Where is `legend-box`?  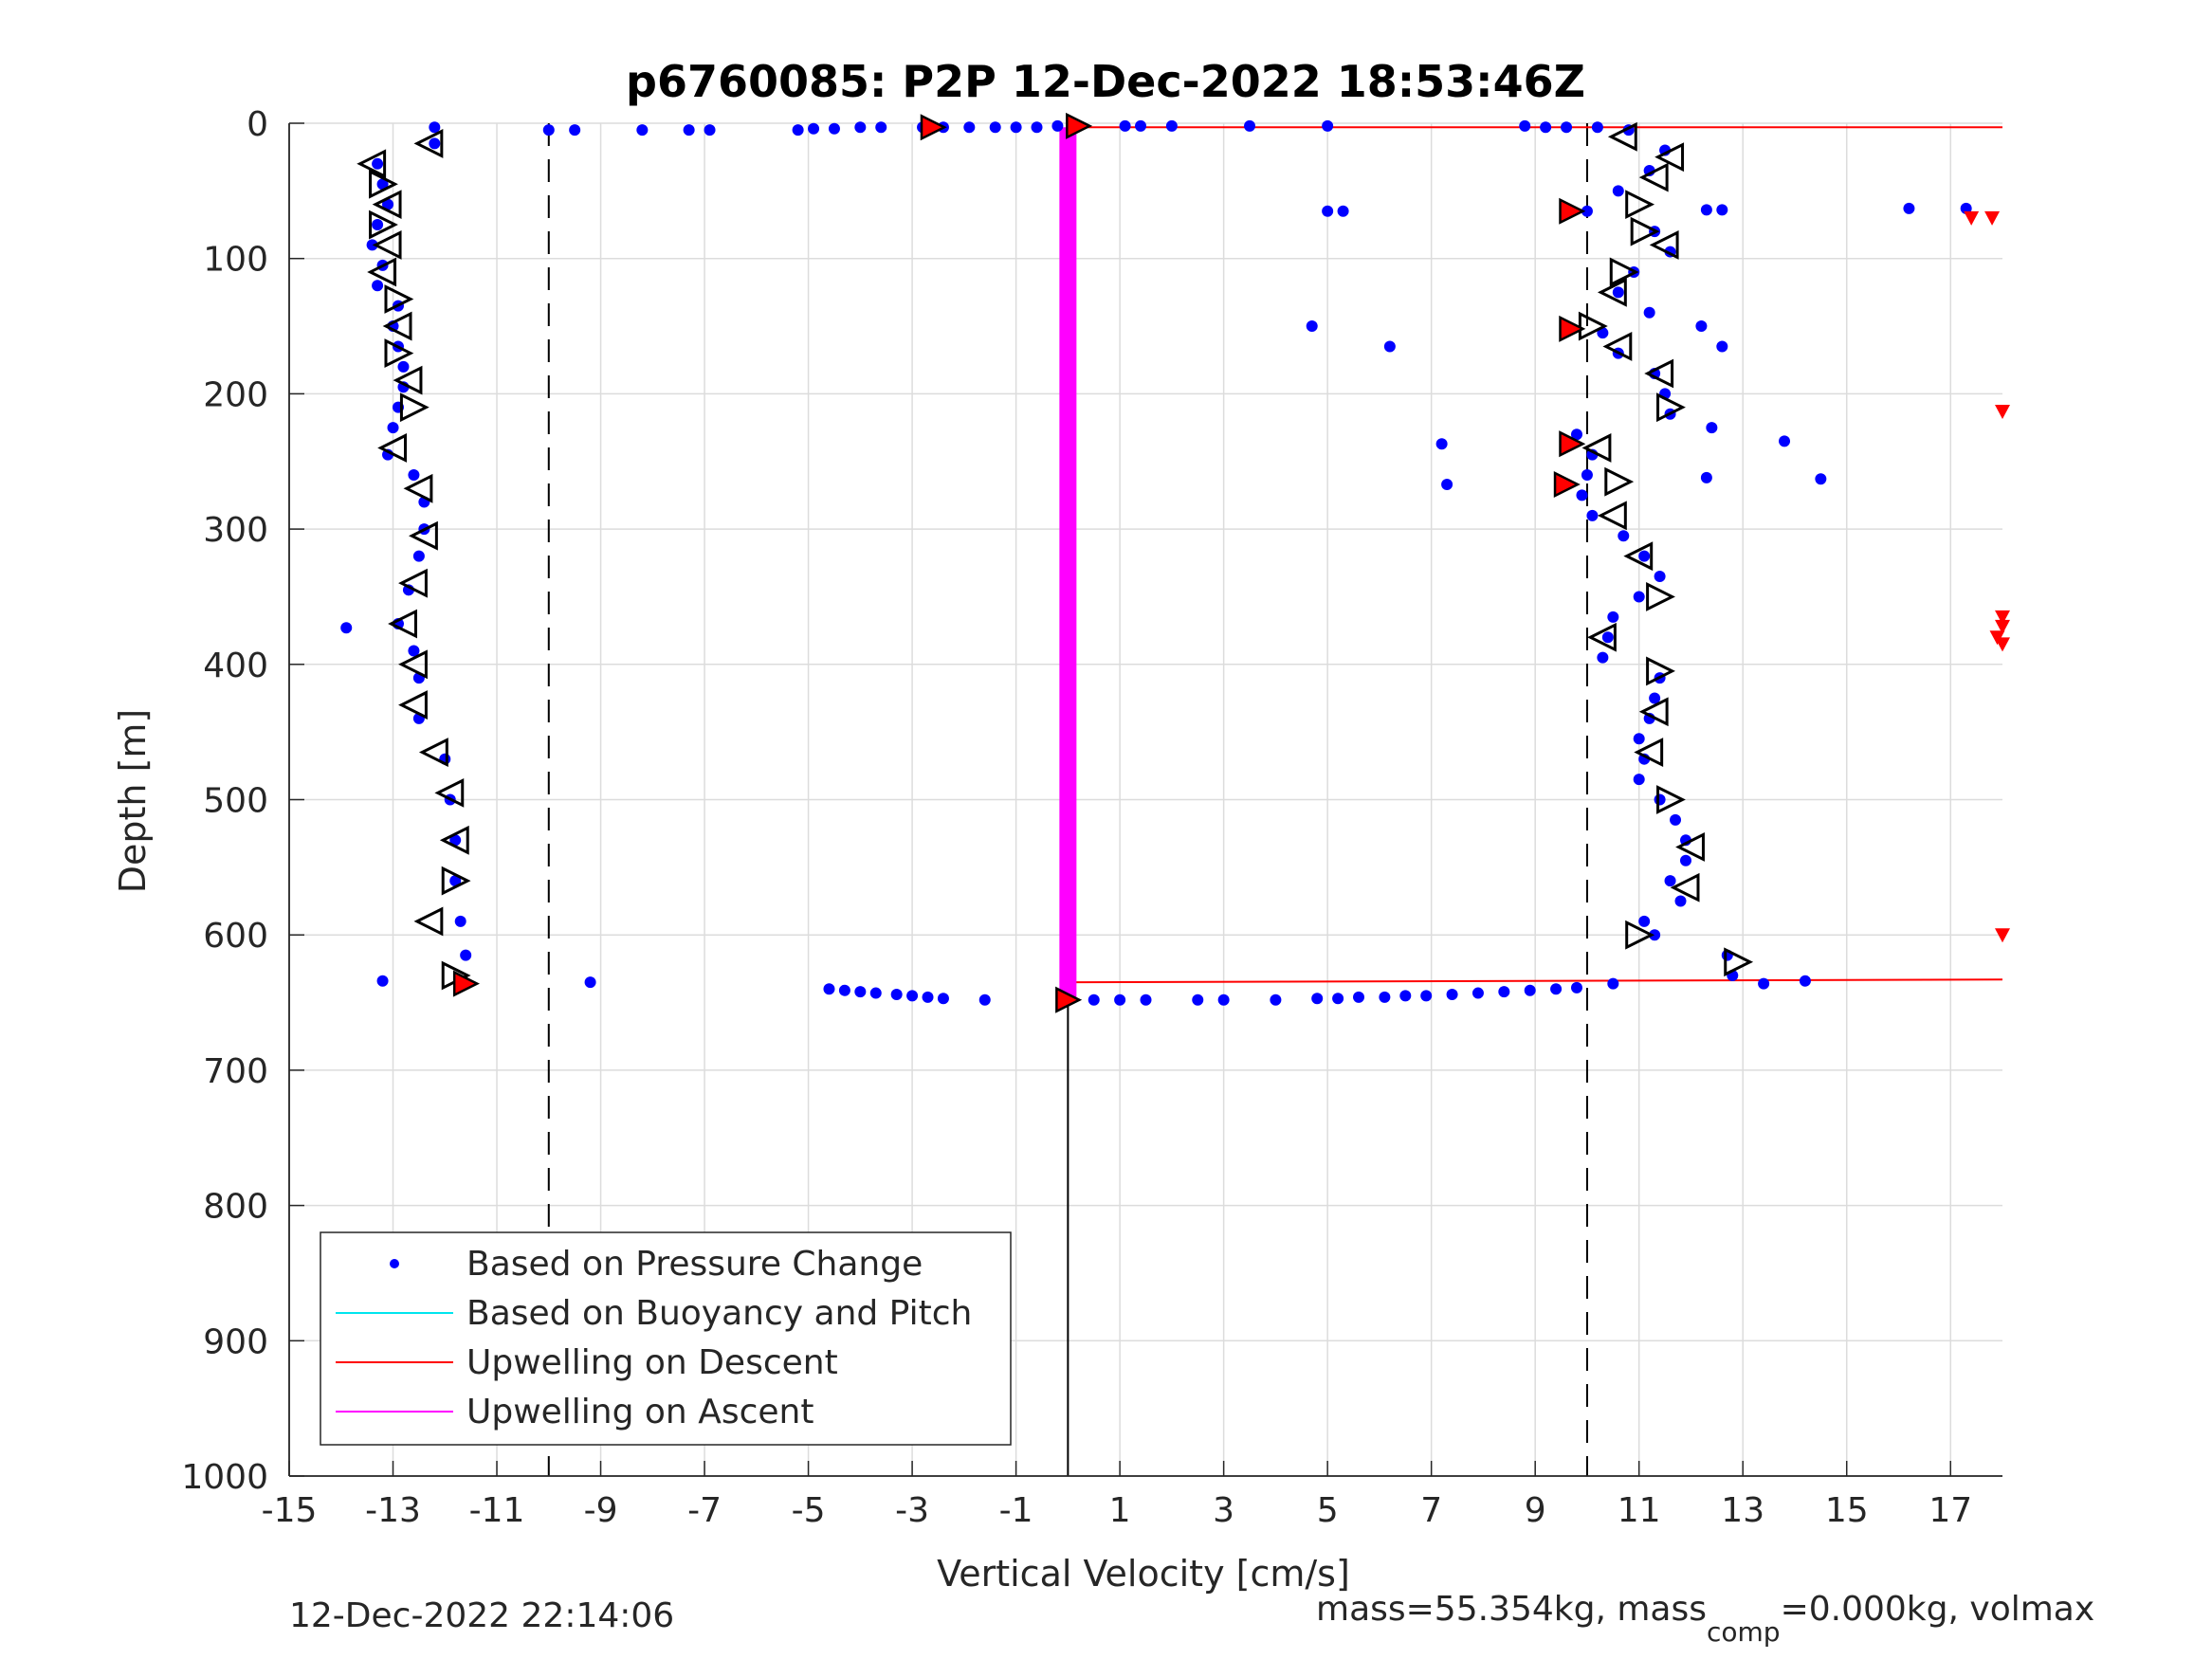
legend-box is located at coordinates (666, 1338).